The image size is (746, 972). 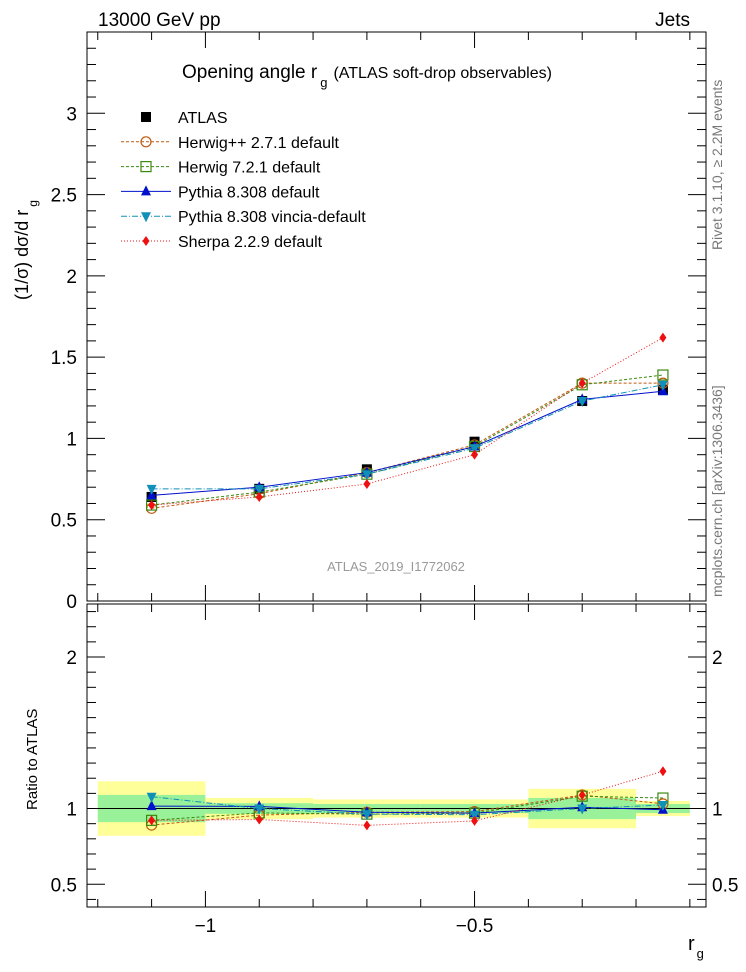 What do you see at coordinates (32, 759) in the screenshot?
I see `y-axis-label-ratio: Ratio to ATLAS` at bounding box center [32, 759].